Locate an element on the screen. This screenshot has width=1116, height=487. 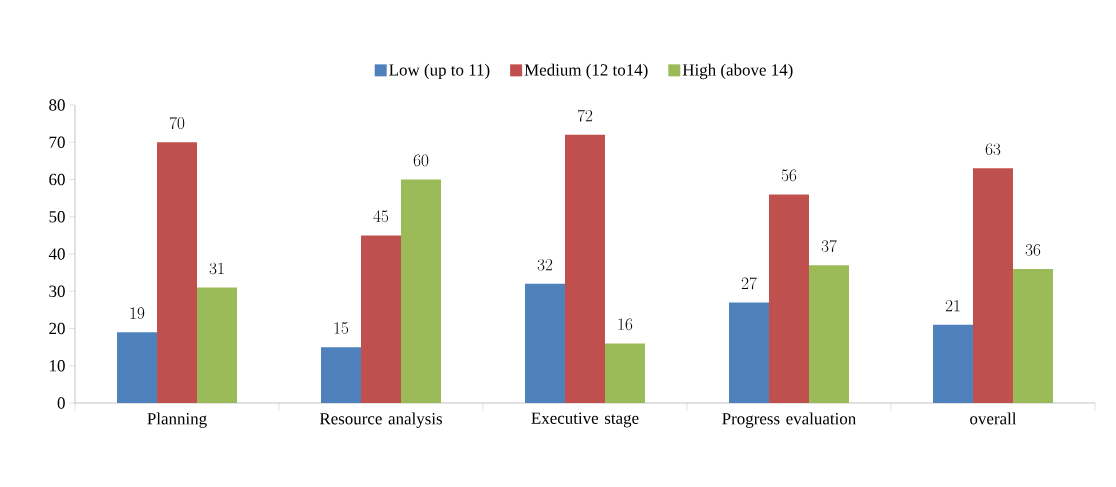
x-tick-label: Planning is located at coordinates (177, 420).